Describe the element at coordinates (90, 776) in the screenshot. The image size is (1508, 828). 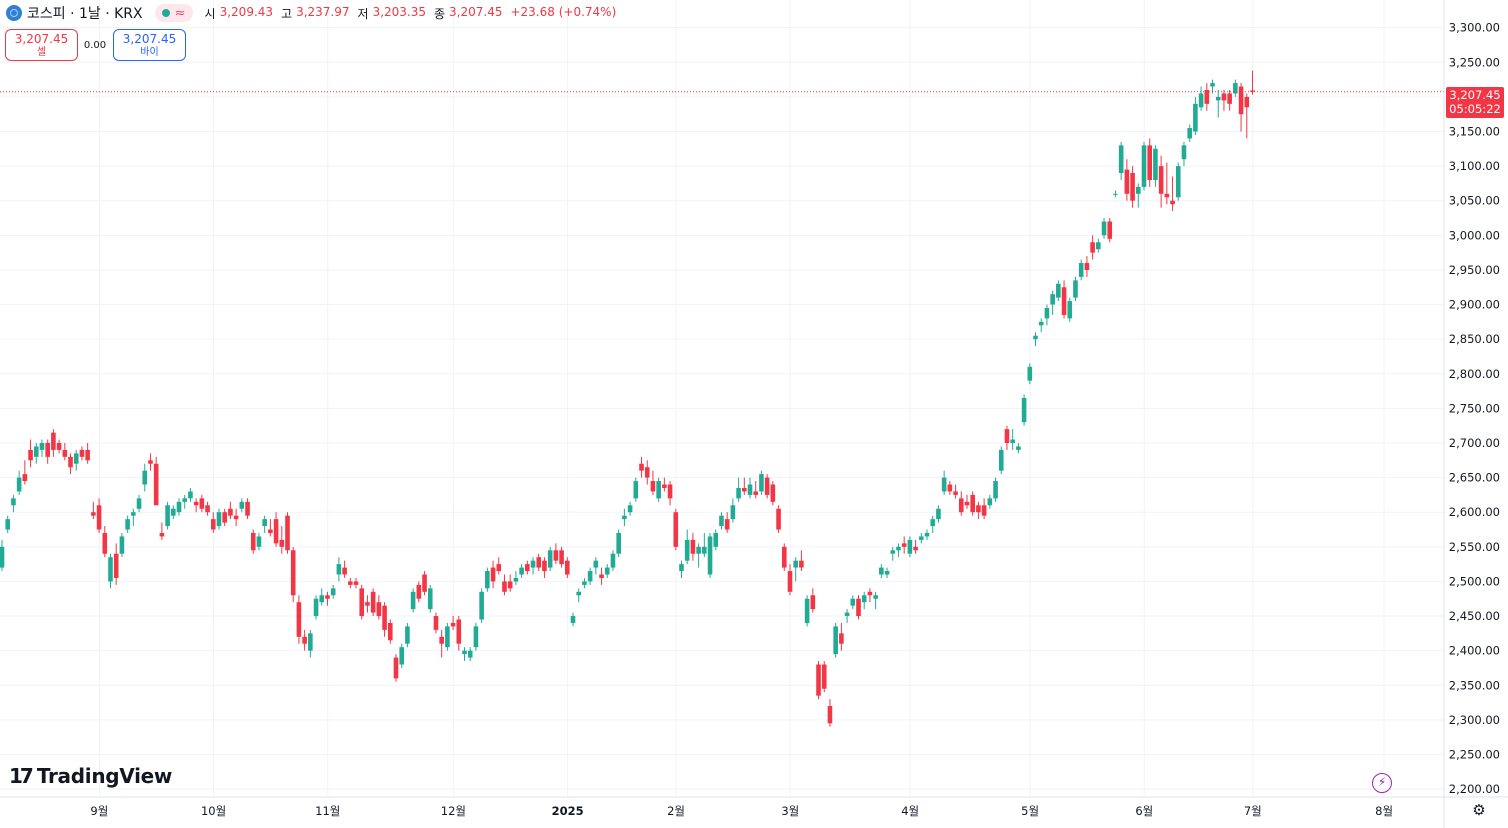
I see `tradingview-logo: 17 TradingView` at that location.